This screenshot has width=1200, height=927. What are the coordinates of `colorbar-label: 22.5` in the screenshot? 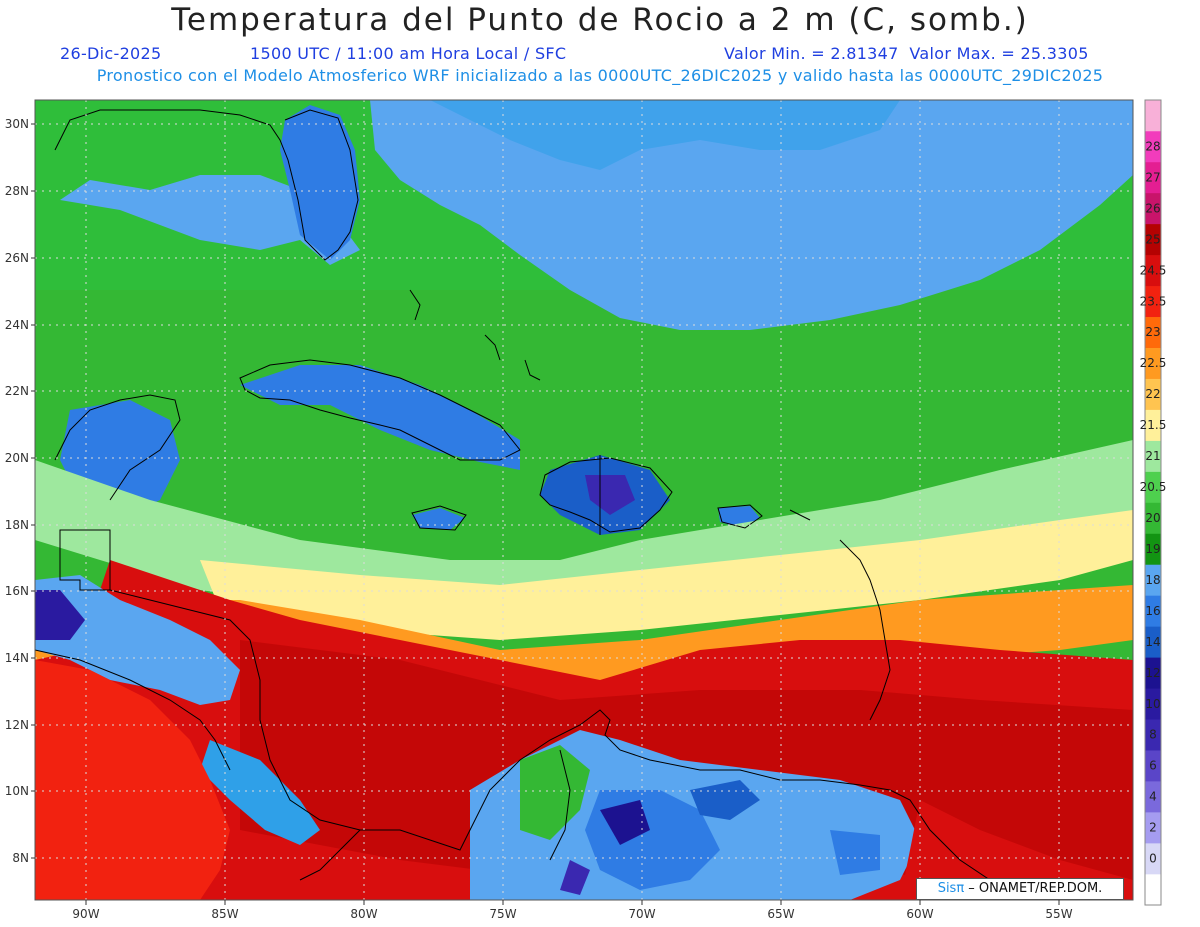 It's located at (1153, 363).